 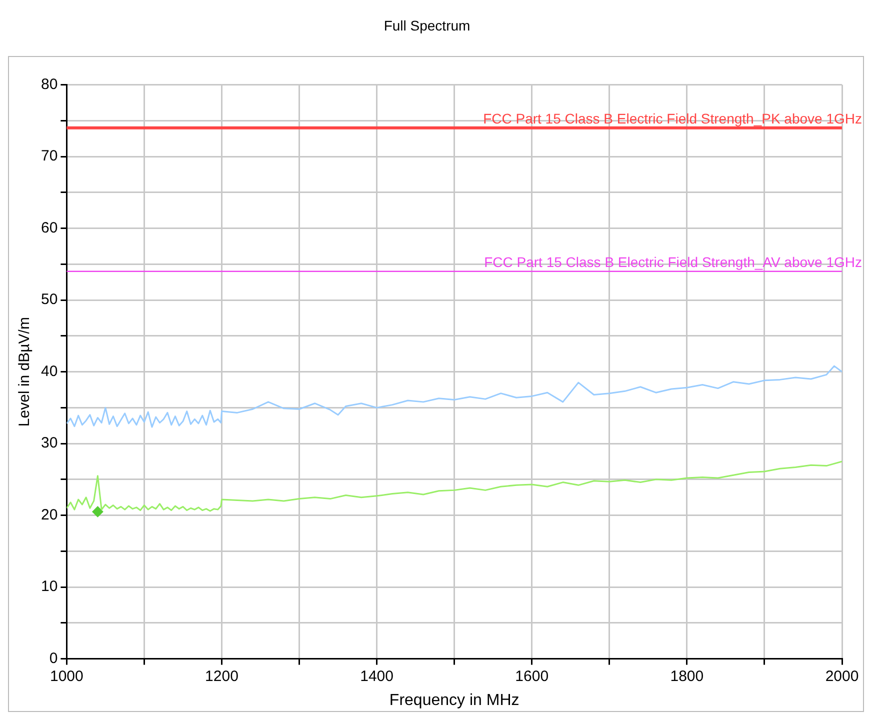 What do you see at coordinates (67, 676) in the screenshot?
I see `x-tick-label: 1000` at bounding box center [67, 676].